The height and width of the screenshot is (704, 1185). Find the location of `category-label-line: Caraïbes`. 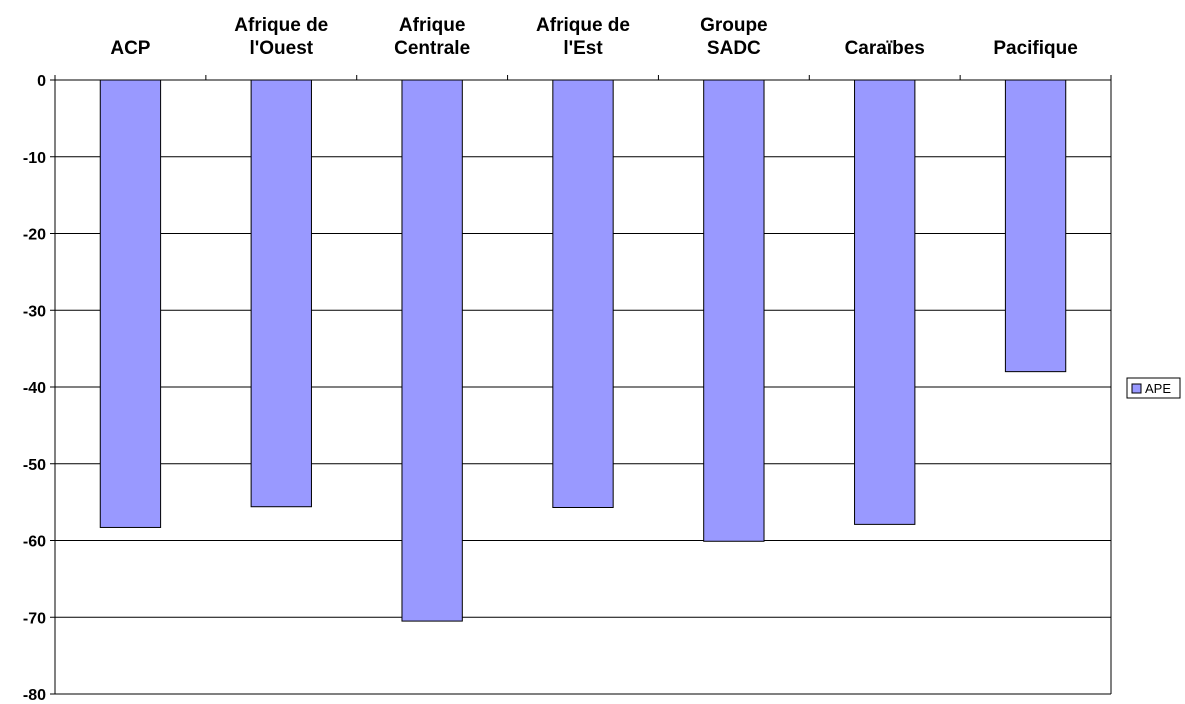

category-label-line: Caraïbes is located at coordinates (885, 48).